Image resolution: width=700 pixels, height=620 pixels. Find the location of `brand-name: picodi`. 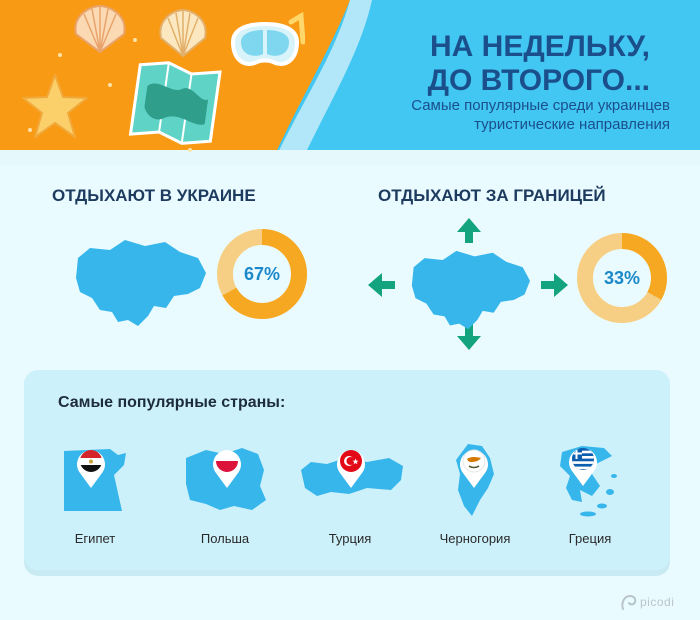

brand-name: picodi is located at coordinates (657, 602).